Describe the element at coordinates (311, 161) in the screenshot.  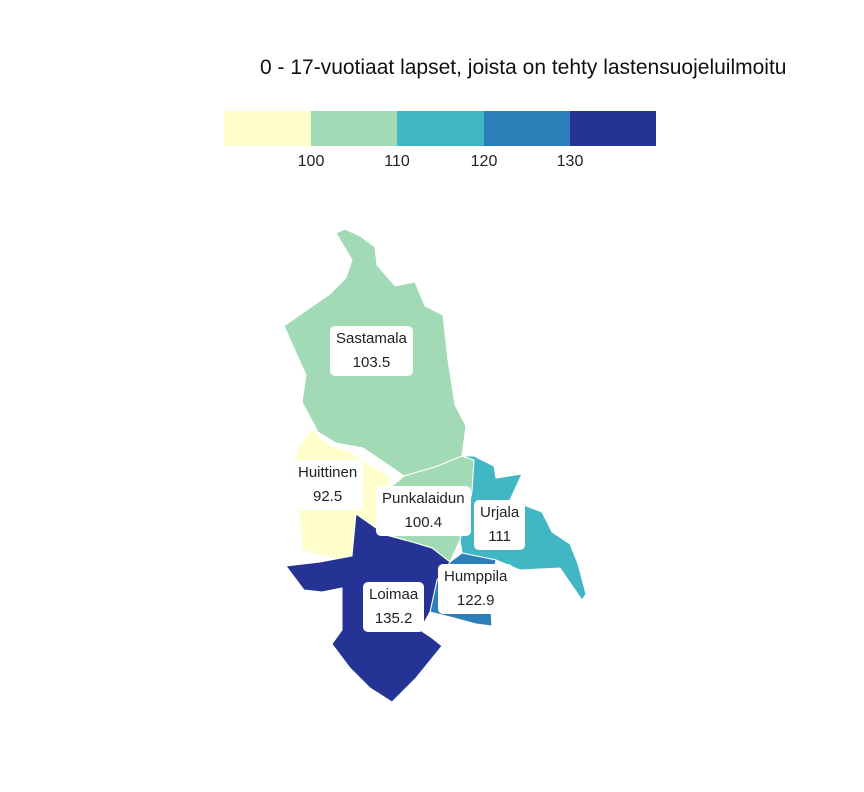
I see `legend-tick-100: 100` at that location.